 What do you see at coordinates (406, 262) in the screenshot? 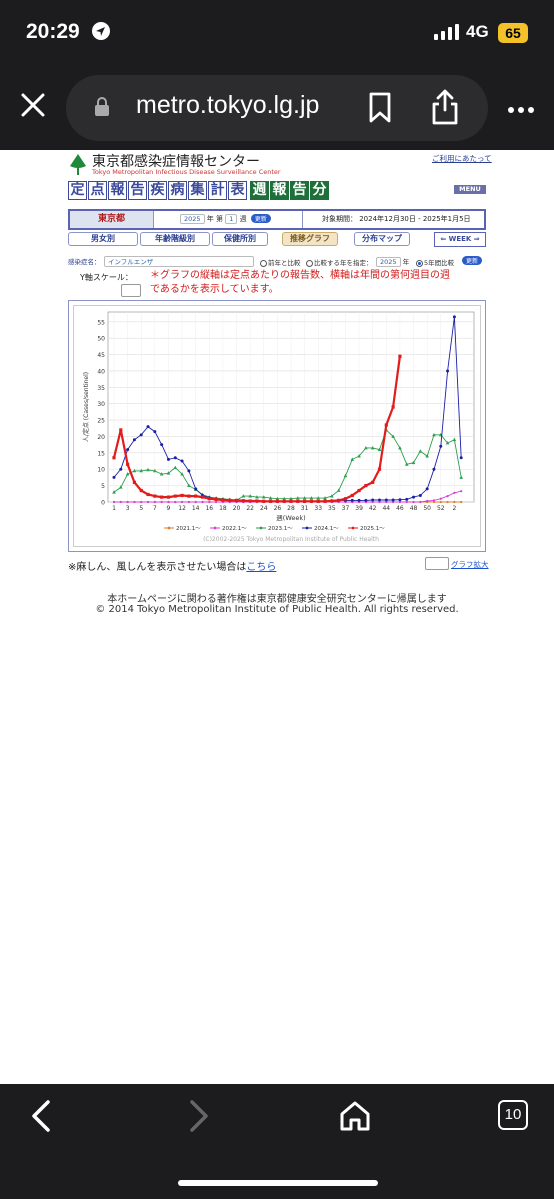
I see `compare-year-suffix: 年` at bounding box center [406, 262].